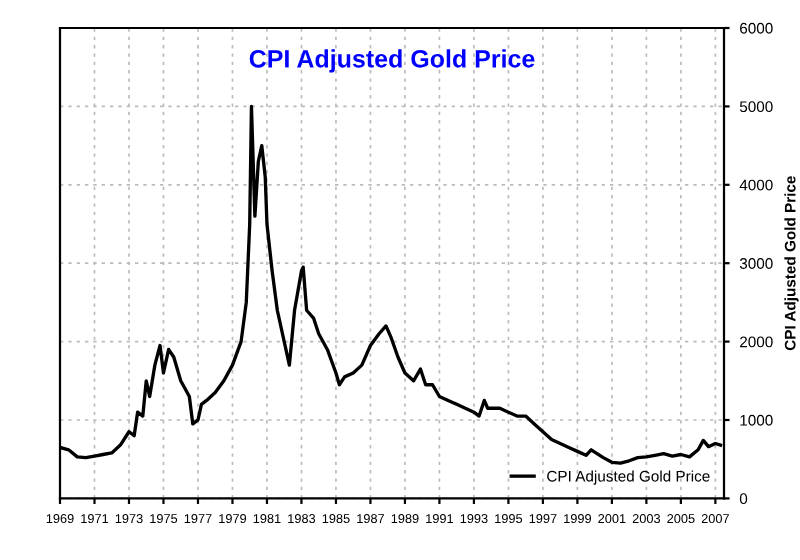  What do you see at coordinates (392, 61) in the screenshot?
I see `text: CPI Adjusted Gold Price` at bounding box center [392, 61].